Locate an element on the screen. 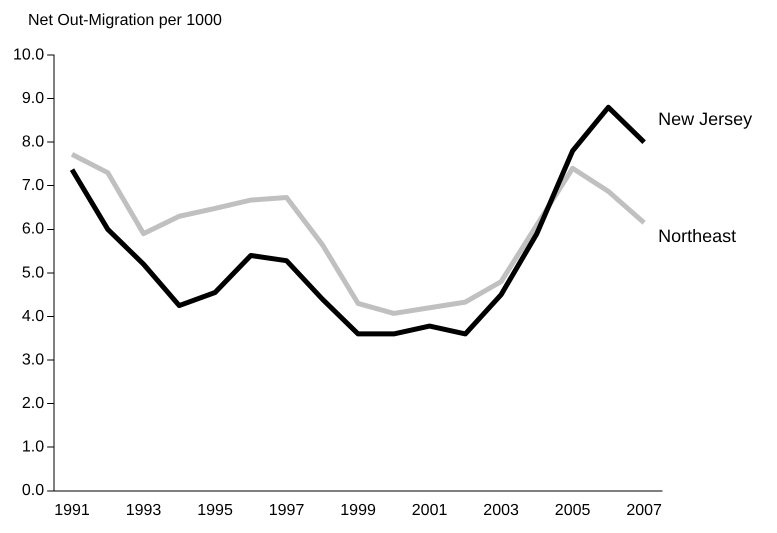 The width and height of the screenshot is (777, 533). y-tick-label: 4.0 is located at coordinates (33, 316).